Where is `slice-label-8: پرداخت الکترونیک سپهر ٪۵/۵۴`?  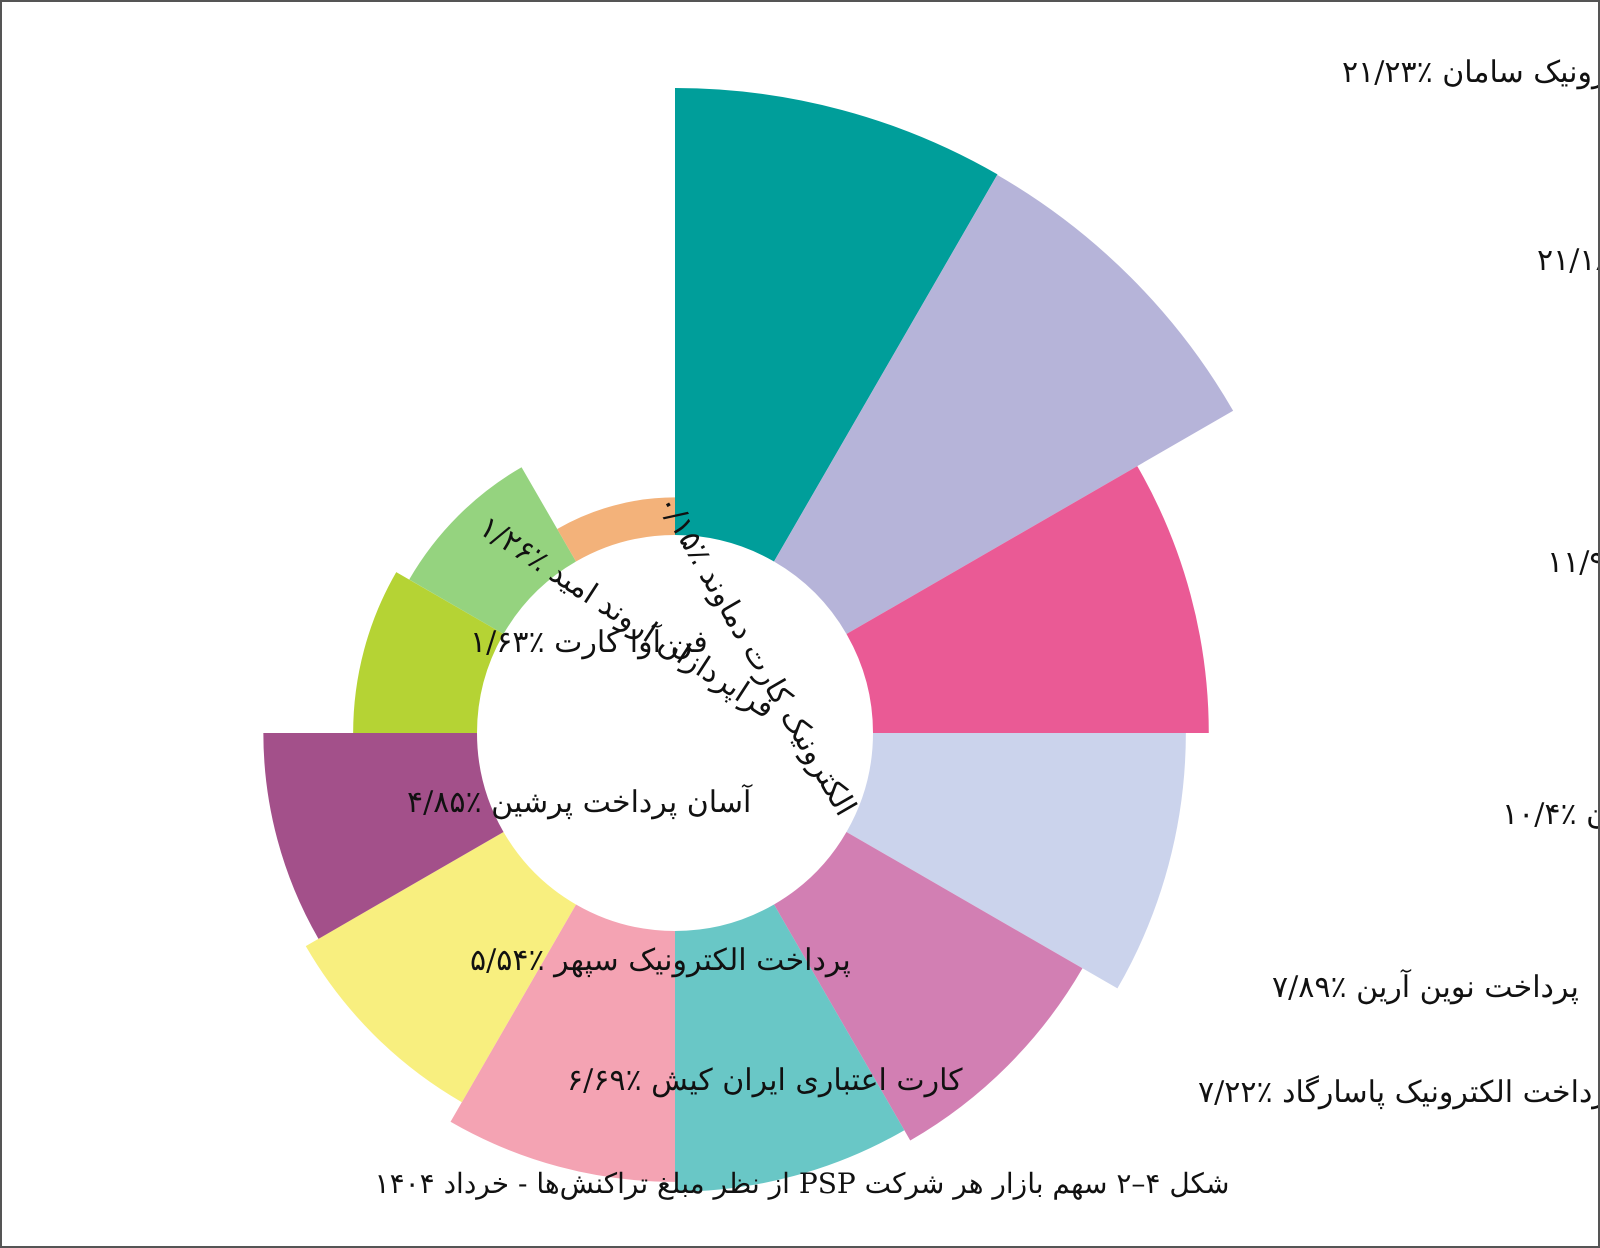
slice-label-8: پرداخت الکترونیک سپهر ٪۵/۵۴ is located at coordinates (660, 960).